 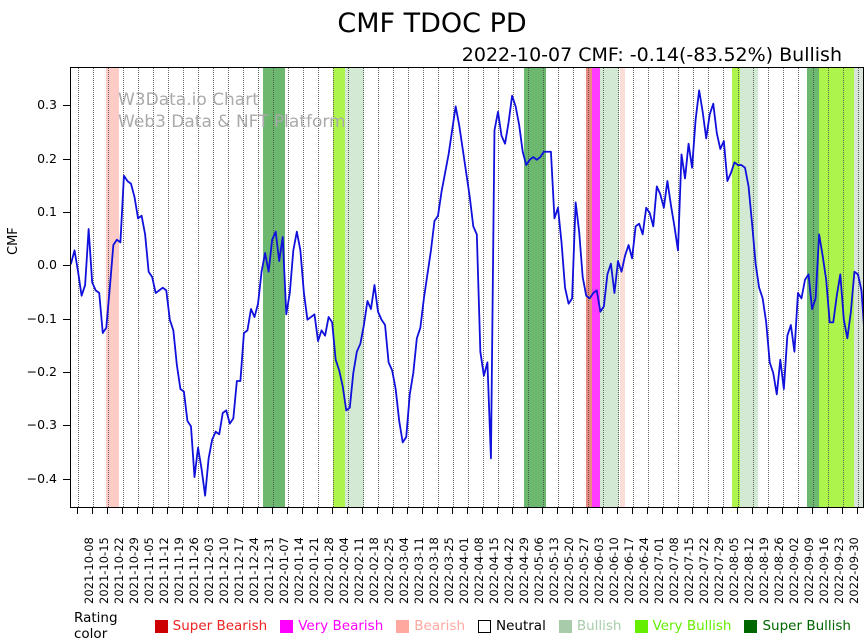 I want to click on x-tick-label: 2021-10-08, so click(x=89, y=570).